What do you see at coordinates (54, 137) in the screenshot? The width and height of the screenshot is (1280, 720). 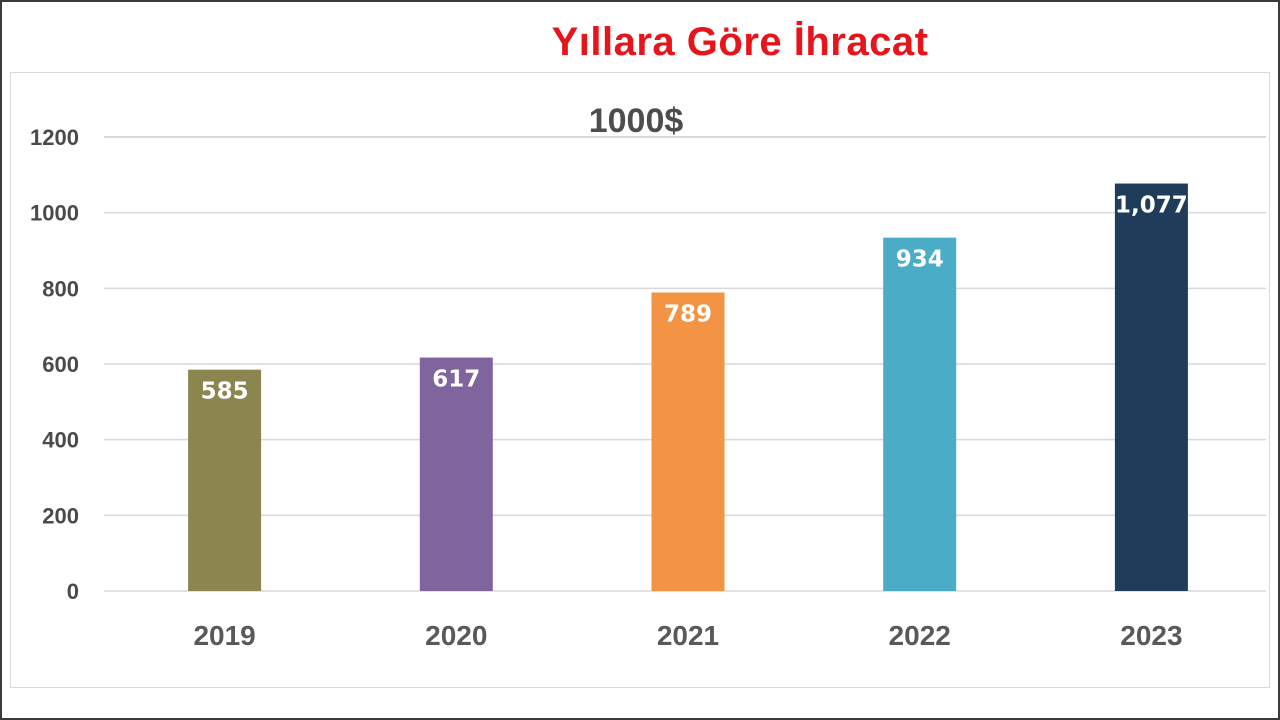 I see `y-tick-label: 1200` at bounding box center [54, 137].